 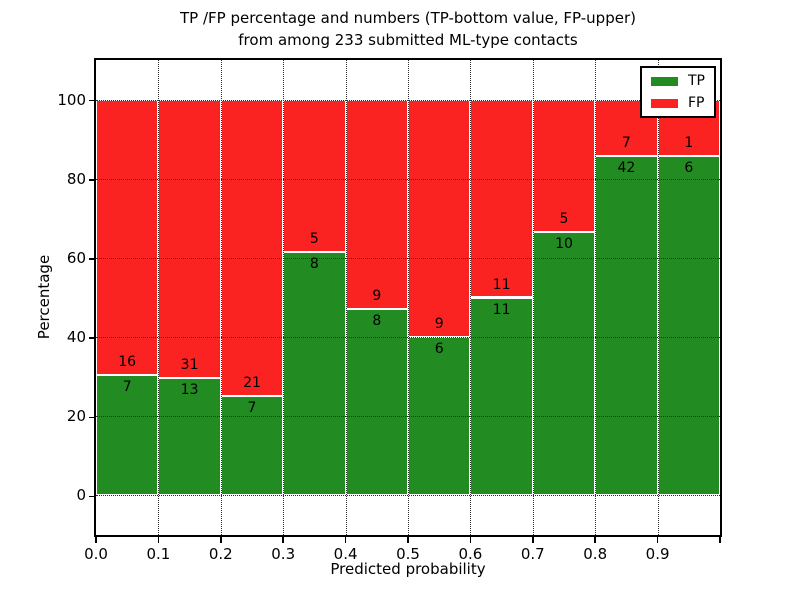 I want to click on x-tick-0.5, so click(x=408, y=540).